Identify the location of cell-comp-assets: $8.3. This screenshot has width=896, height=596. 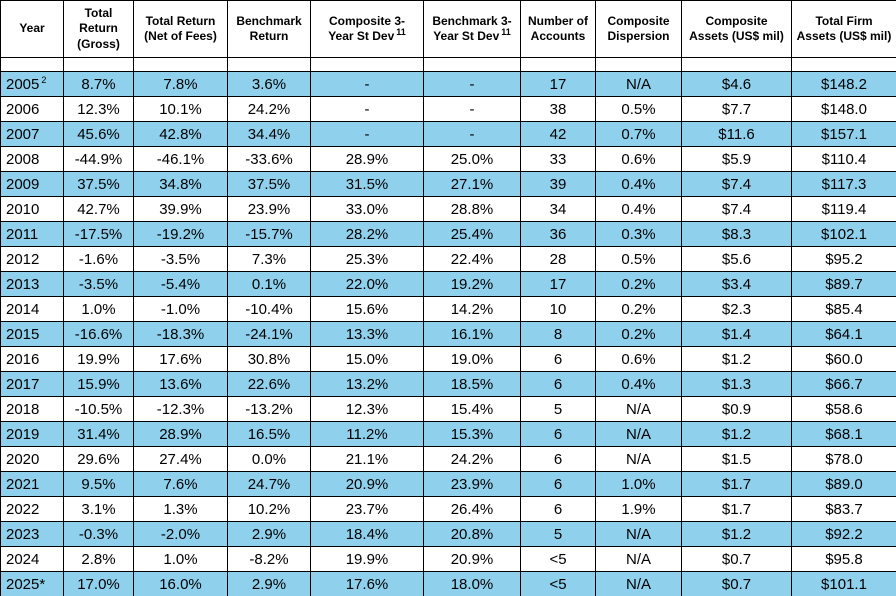
(736, 234).